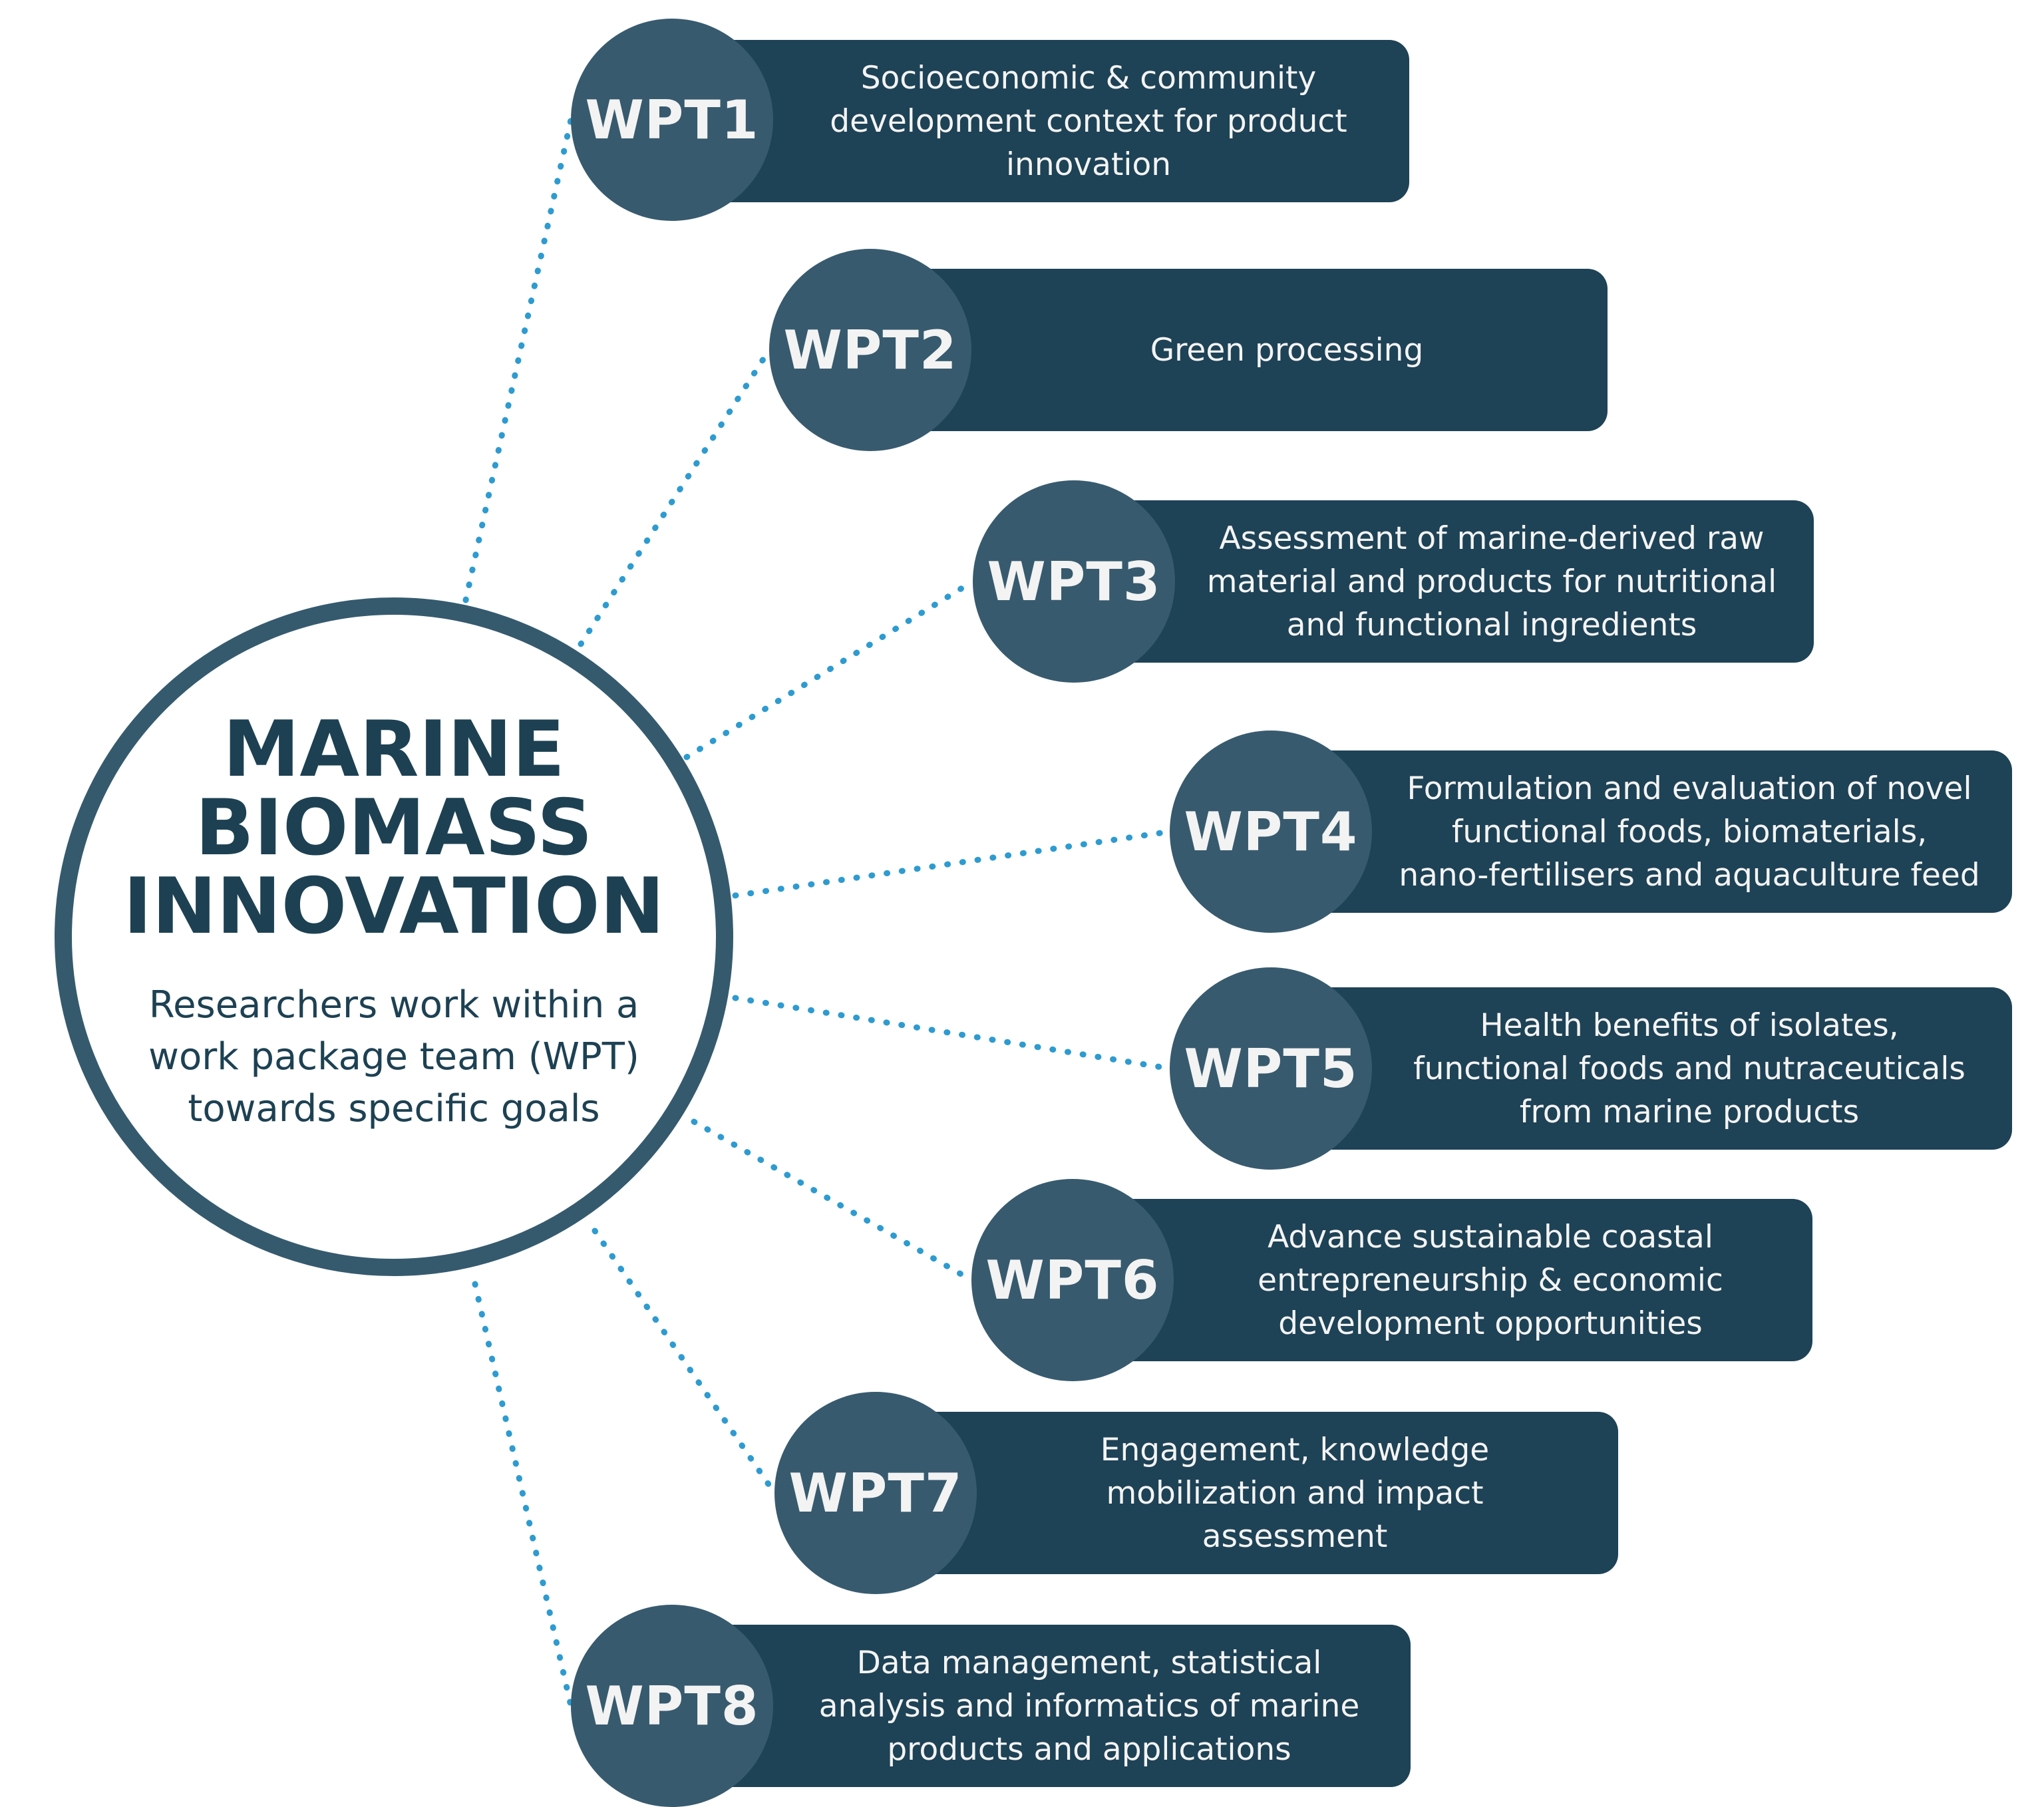  What do you see at coordinates (1492, 538) in the screenshot?
I see `description-wpt3-line: Assessment of marine-derived raw` at bounding box center [1492, 538].